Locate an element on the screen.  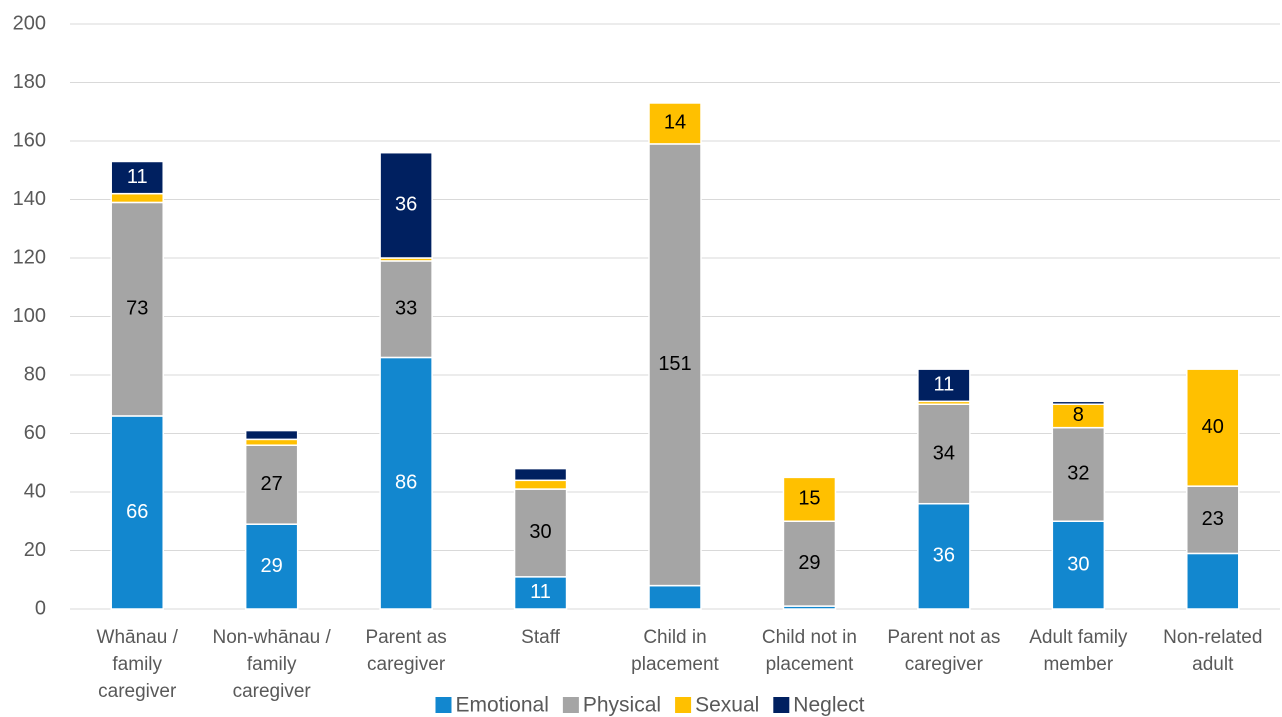
y-tick-label: 100 is located at coordinates (29, 316).